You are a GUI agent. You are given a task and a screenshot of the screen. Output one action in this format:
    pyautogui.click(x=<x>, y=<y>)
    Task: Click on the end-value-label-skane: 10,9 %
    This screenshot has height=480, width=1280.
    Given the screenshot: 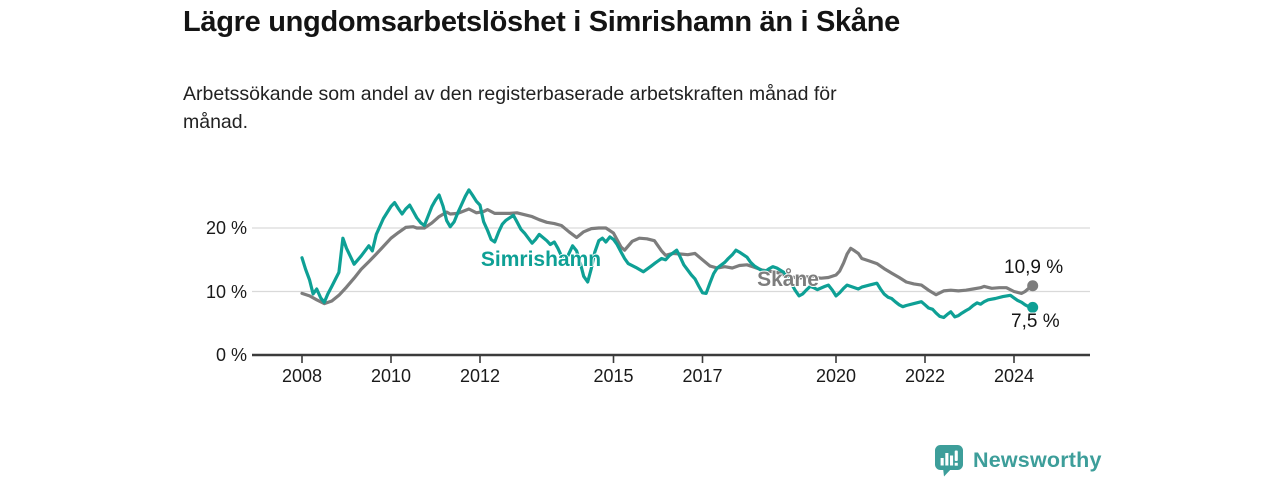 What is the action you would take?
    pyautogui.click(x=1034, y=267)
    